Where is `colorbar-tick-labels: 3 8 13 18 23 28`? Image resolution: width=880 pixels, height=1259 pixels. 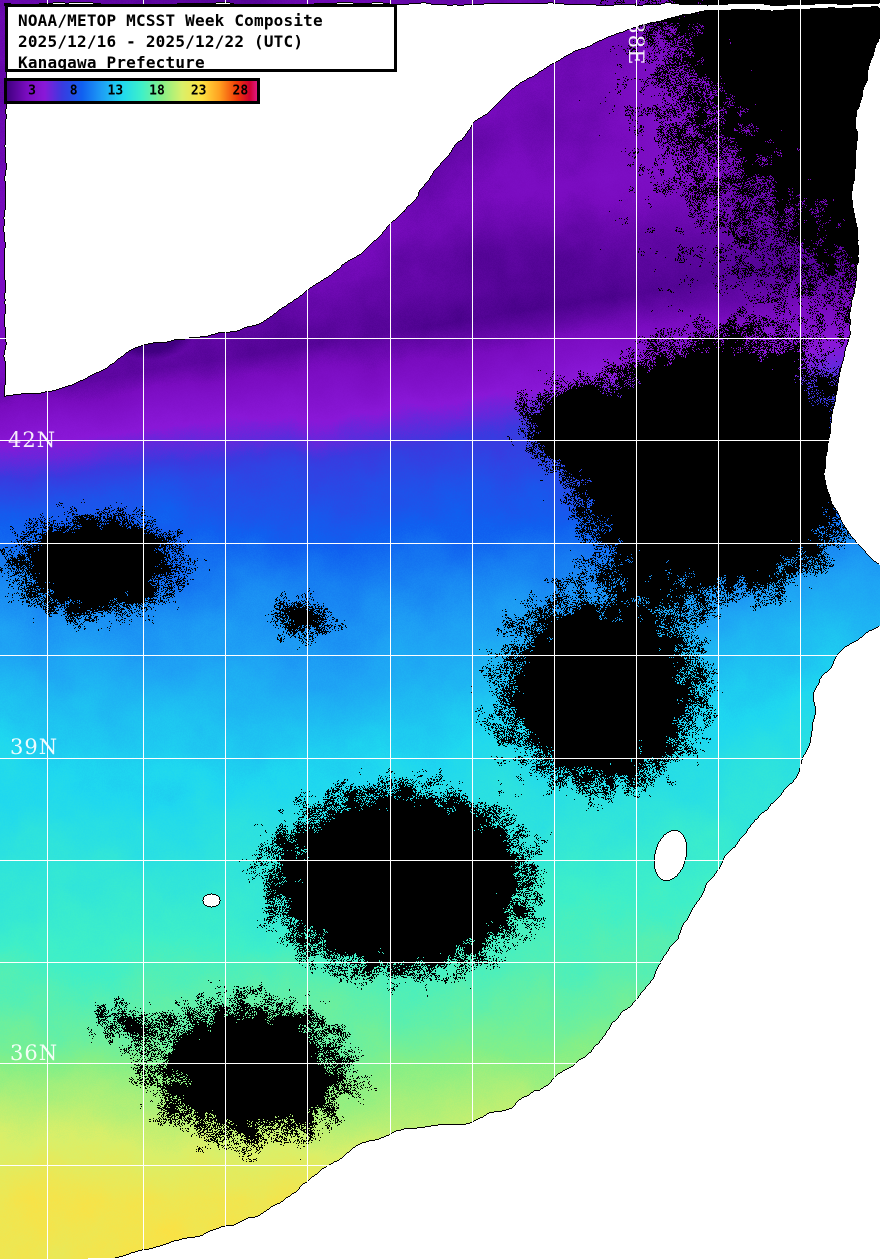 colorbar-tick-labels: 3 8 13 18 23 28 is located at coordinates (132, 91).